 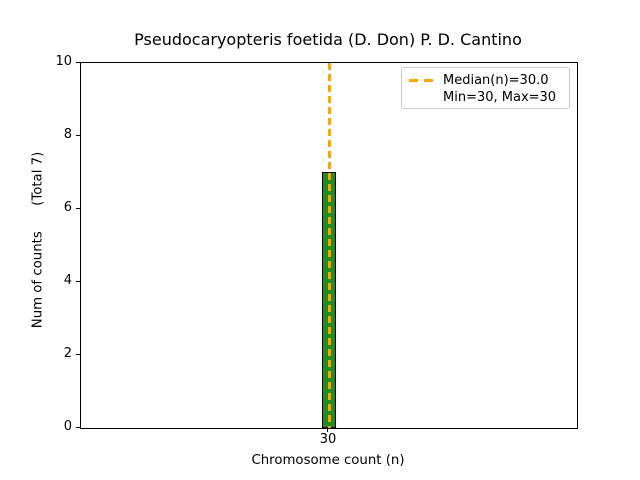 What do you see at coordinates (67, 426) in the screenshot?
I see `y-tick-label-0: 0` at bounding box center [67, 426].